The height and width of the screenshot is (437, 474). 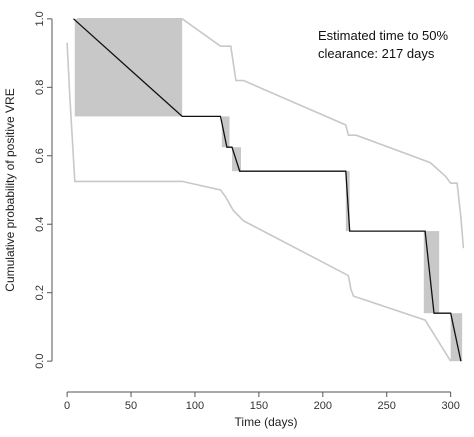 I want to click on y-tick-label: 0.0, so click(x=40, y=361).